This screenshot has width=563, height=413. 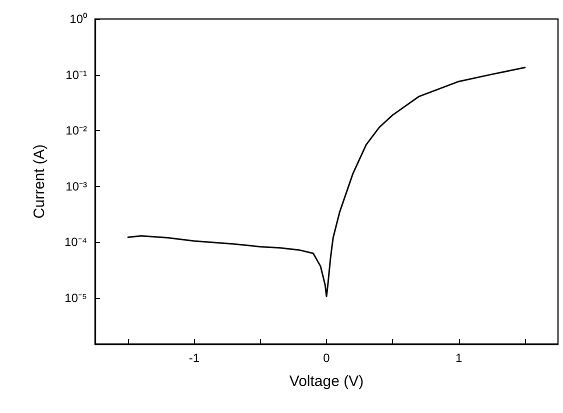 What do you see at coordinates (78, 19) in the screenshot?
I see `y-tick-label: 10⁰` at bounding box center [78, 19].